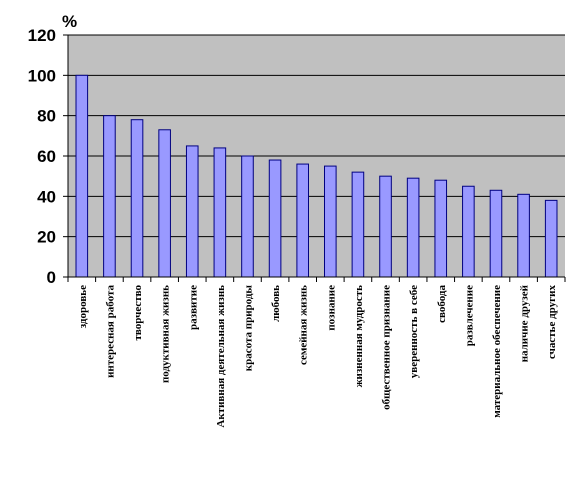 Image resolution: width=577 pixels, height=501 pixels. I want to click on y-tick-label: 0, so click(51, 277).